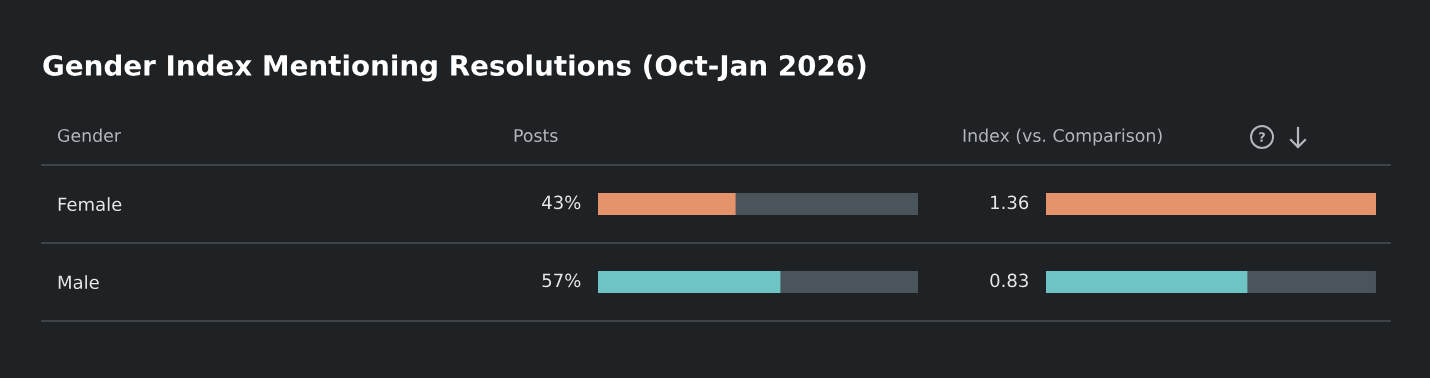  I want to click on data-label: 57%, so click(561, 280).